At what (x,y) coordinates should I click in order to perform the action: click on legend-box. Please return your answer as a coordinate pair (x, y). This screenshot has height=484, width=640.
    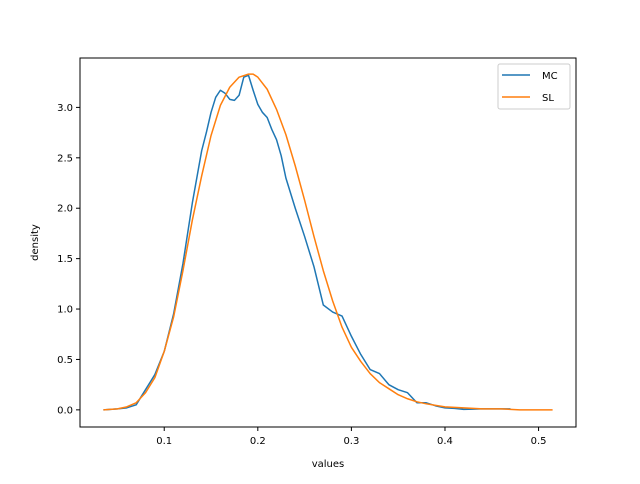
    Looking at the image, I should click on (534, 86).